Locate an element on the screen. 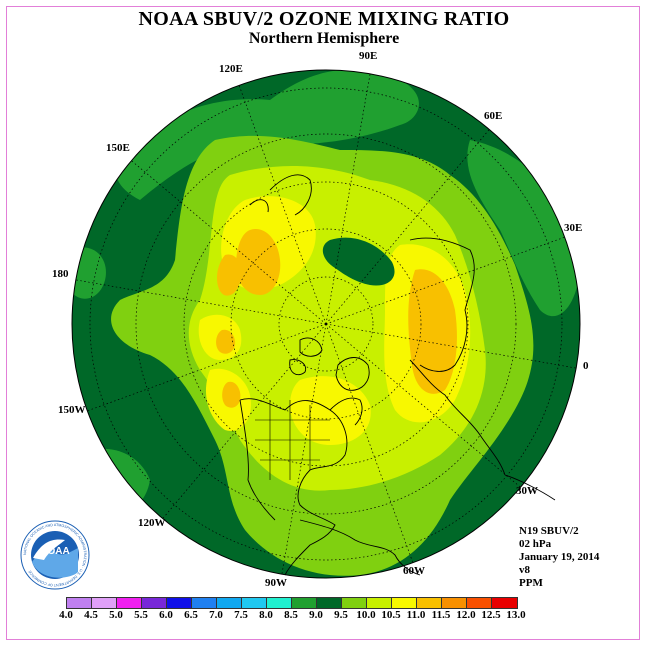 Image resolution: width=648 pixels, height=648 pixels. contour-11.0-d is located at coordinates (226, 341).